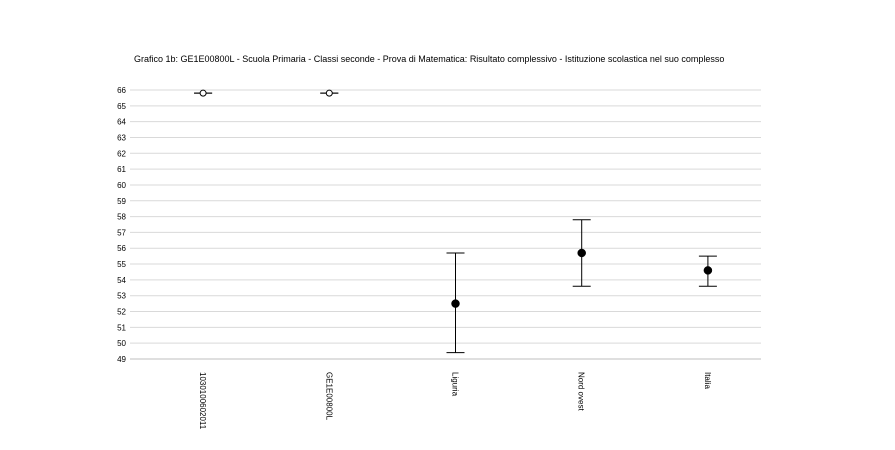  What do you see at coordinates (121, 280) in the screenshot?
I see `y-tick-label-54: 54` at bounding box center [121, 280].